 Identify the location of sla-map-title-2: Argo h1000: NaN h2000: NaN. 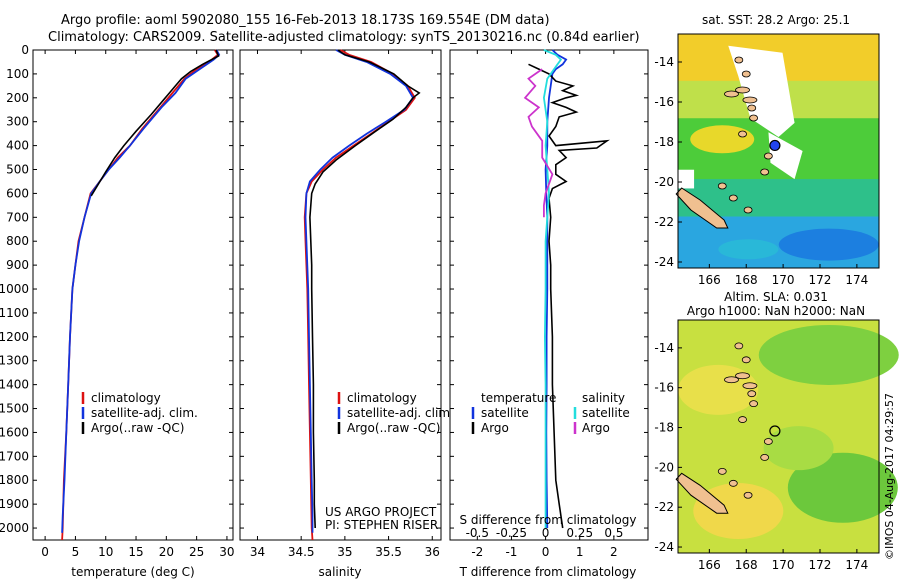
(776, 311).